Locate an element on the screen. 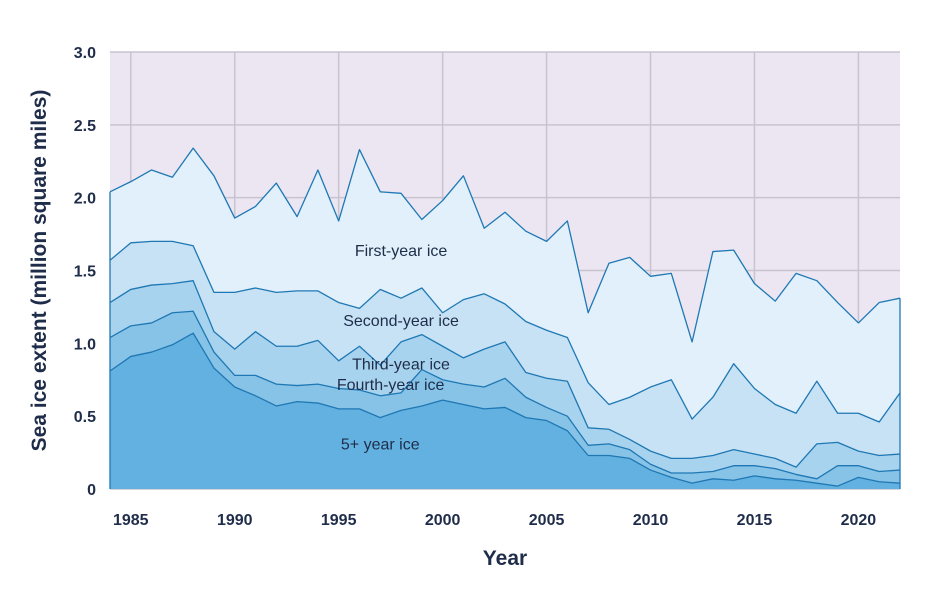  y-tick-label: 2.0 is located at coordinates (85, 199).